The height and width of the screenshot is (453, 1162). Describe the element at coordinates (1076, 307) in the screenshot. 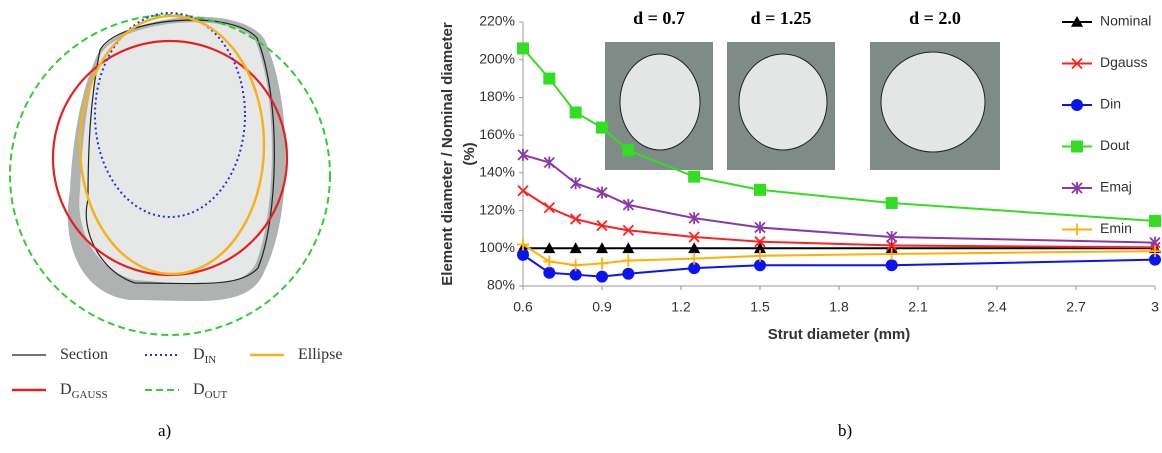

I see `x-tick-label: 2.7` at that location.